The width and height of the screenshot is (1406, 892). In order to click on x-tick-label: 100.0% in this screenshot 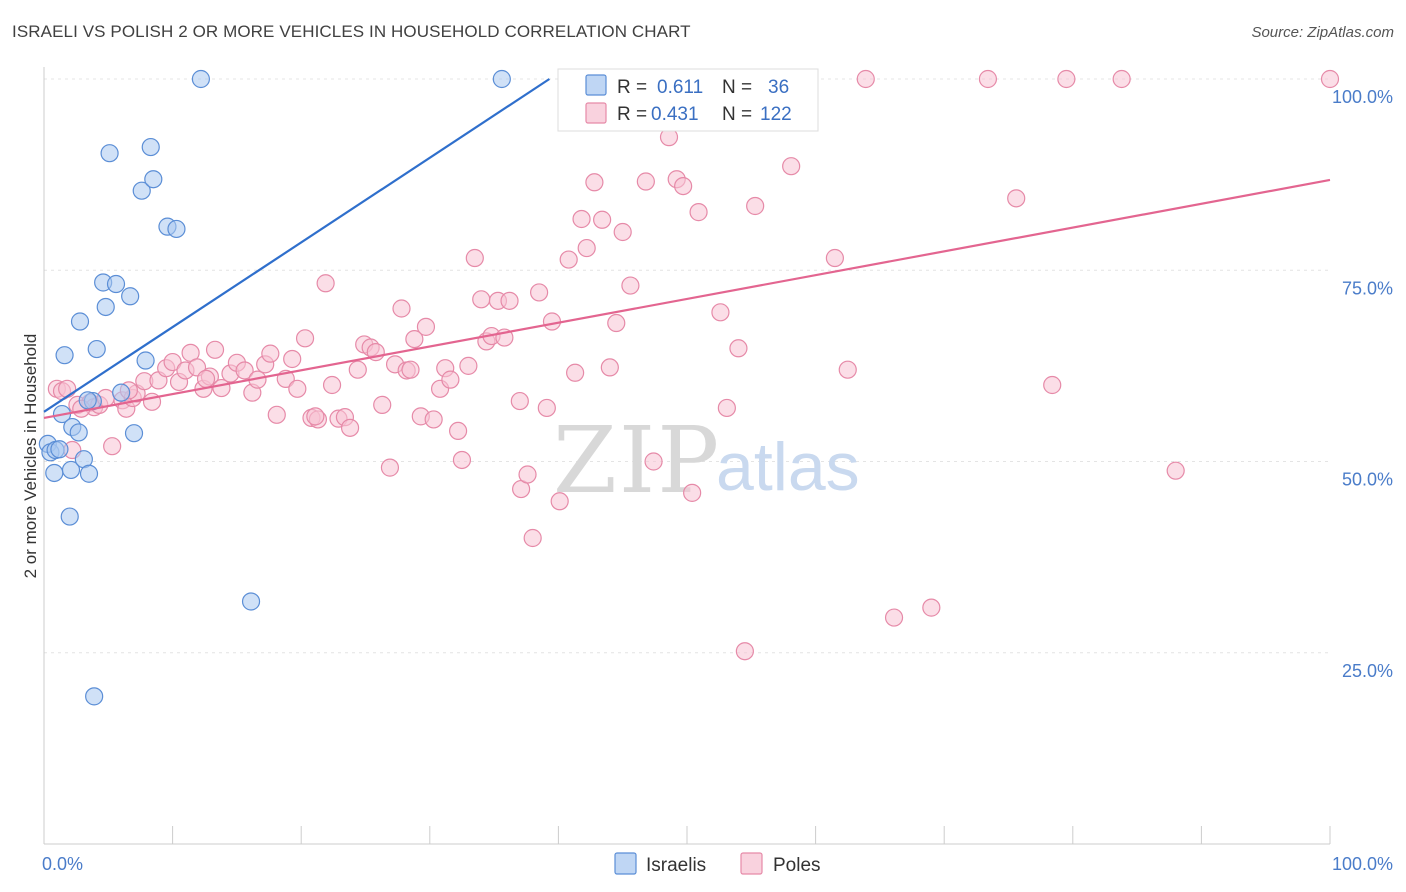, I will do `click(1362, 864)`.